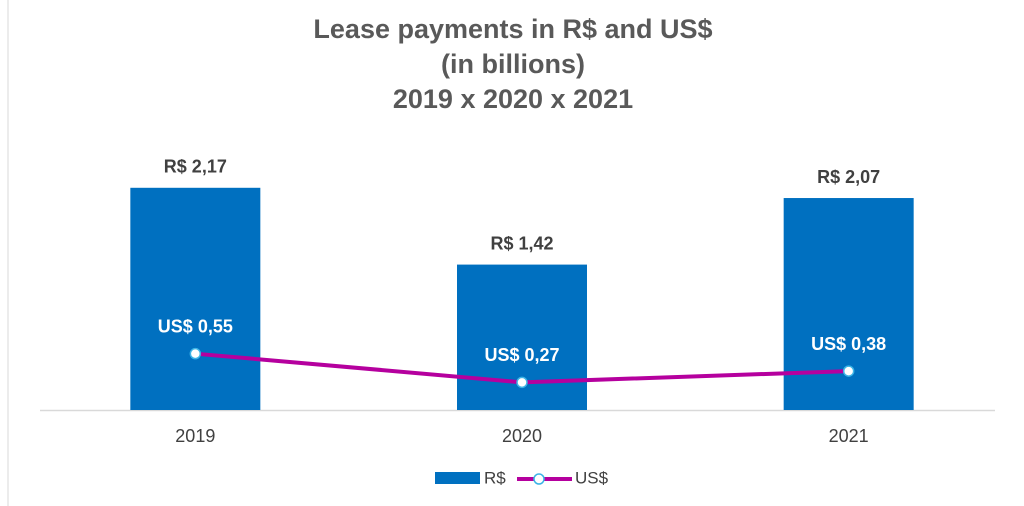 The image size is (1024, 506). Describe the element at coordinates (592, 477) in the screenshot. I see `legend-label: US$` at that location.